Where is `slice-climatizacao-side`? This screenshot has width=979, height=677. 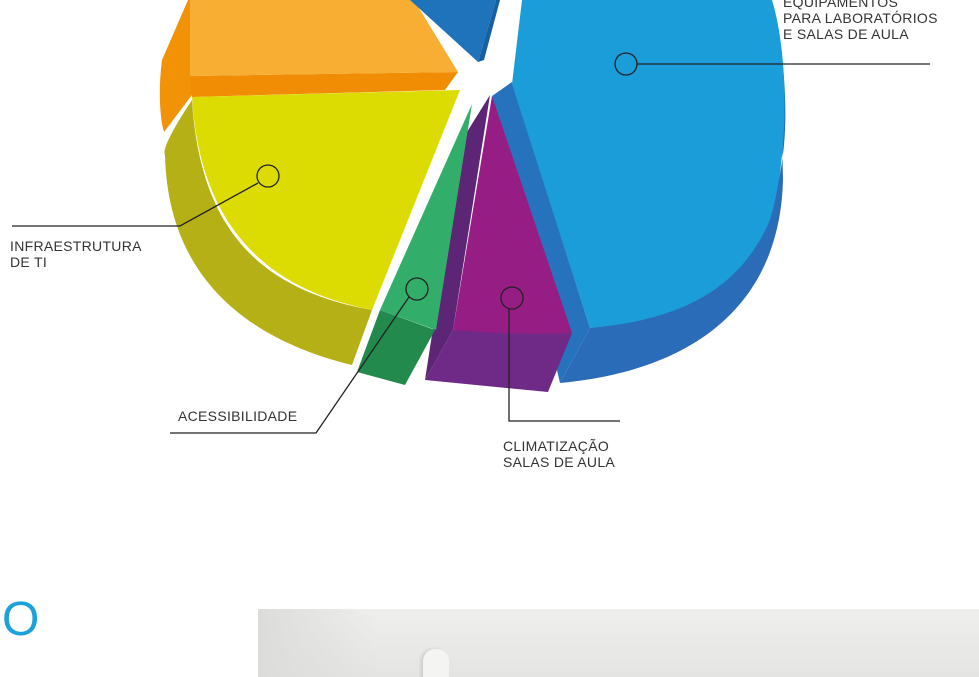
slice-climatizacao-side is located at coordinates (498, 361).